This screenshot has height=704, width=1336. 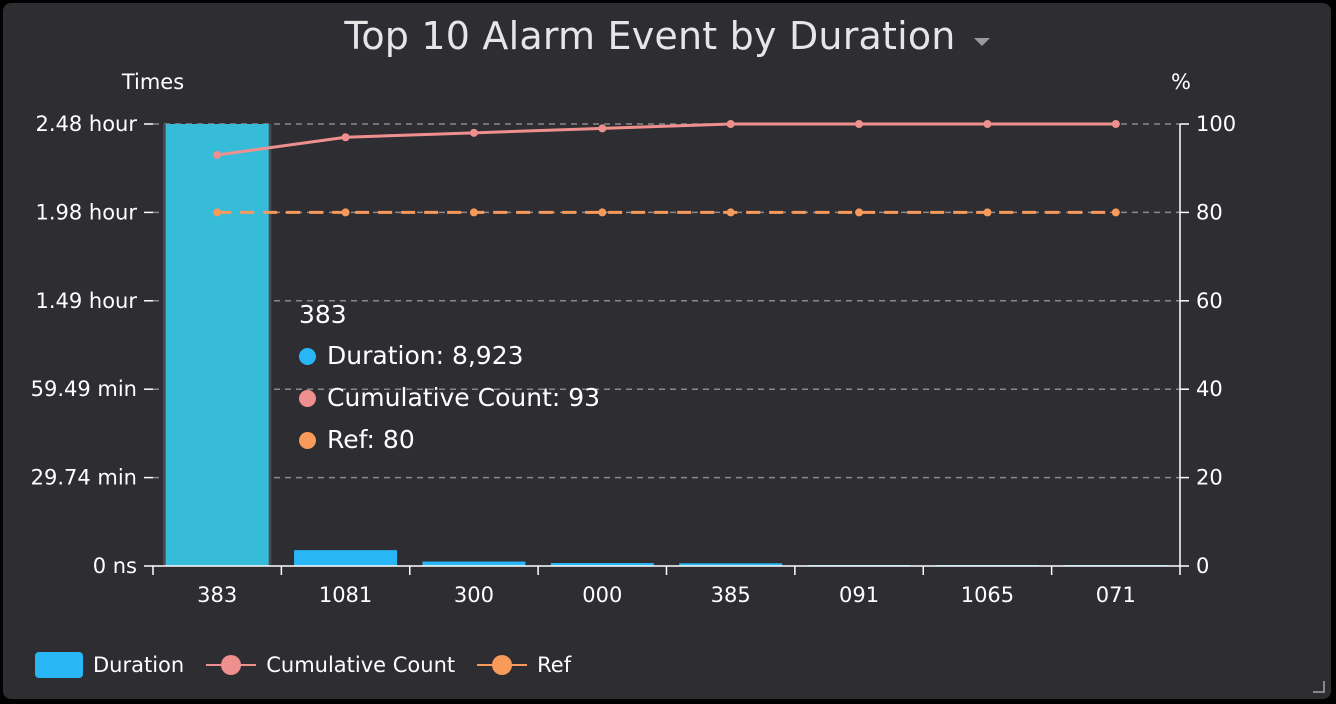 What do you see at coordinates (84, 478) in the screenshot?
I see `y-left-tick-label: 29.74 min` at bounding box center [84, 478].